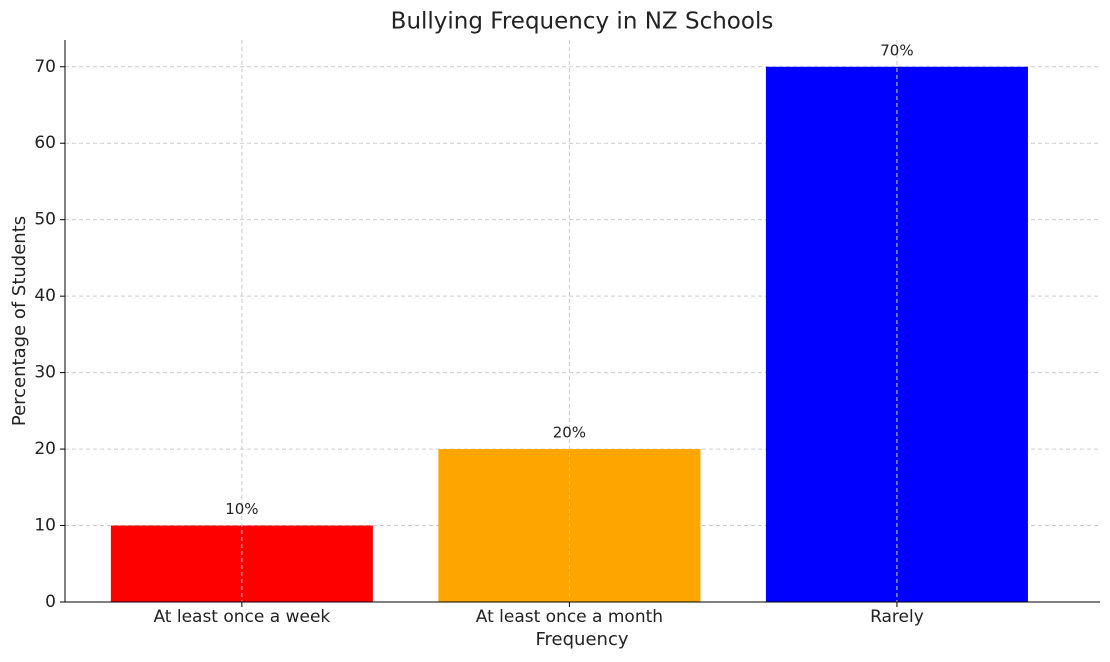 The height and width of the screenshot is (662, 1110). Describe the element at coordinates (241, 617) in the screenshot. I see `x-tick-label: At least once a week` at that location.